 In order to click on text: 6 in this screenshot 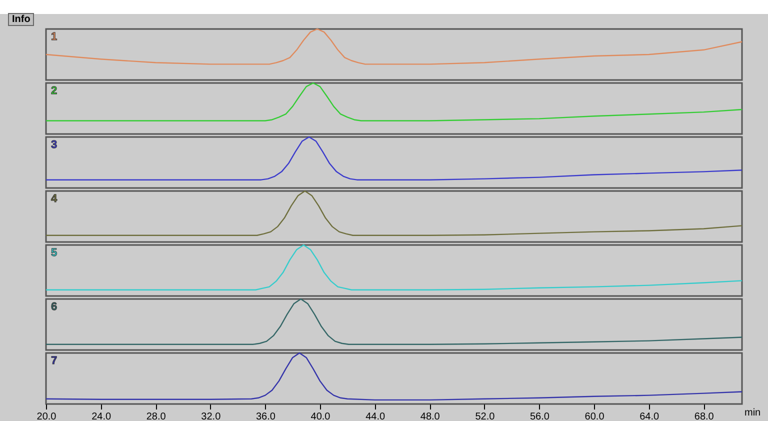, I will do `click(54, 307)`.